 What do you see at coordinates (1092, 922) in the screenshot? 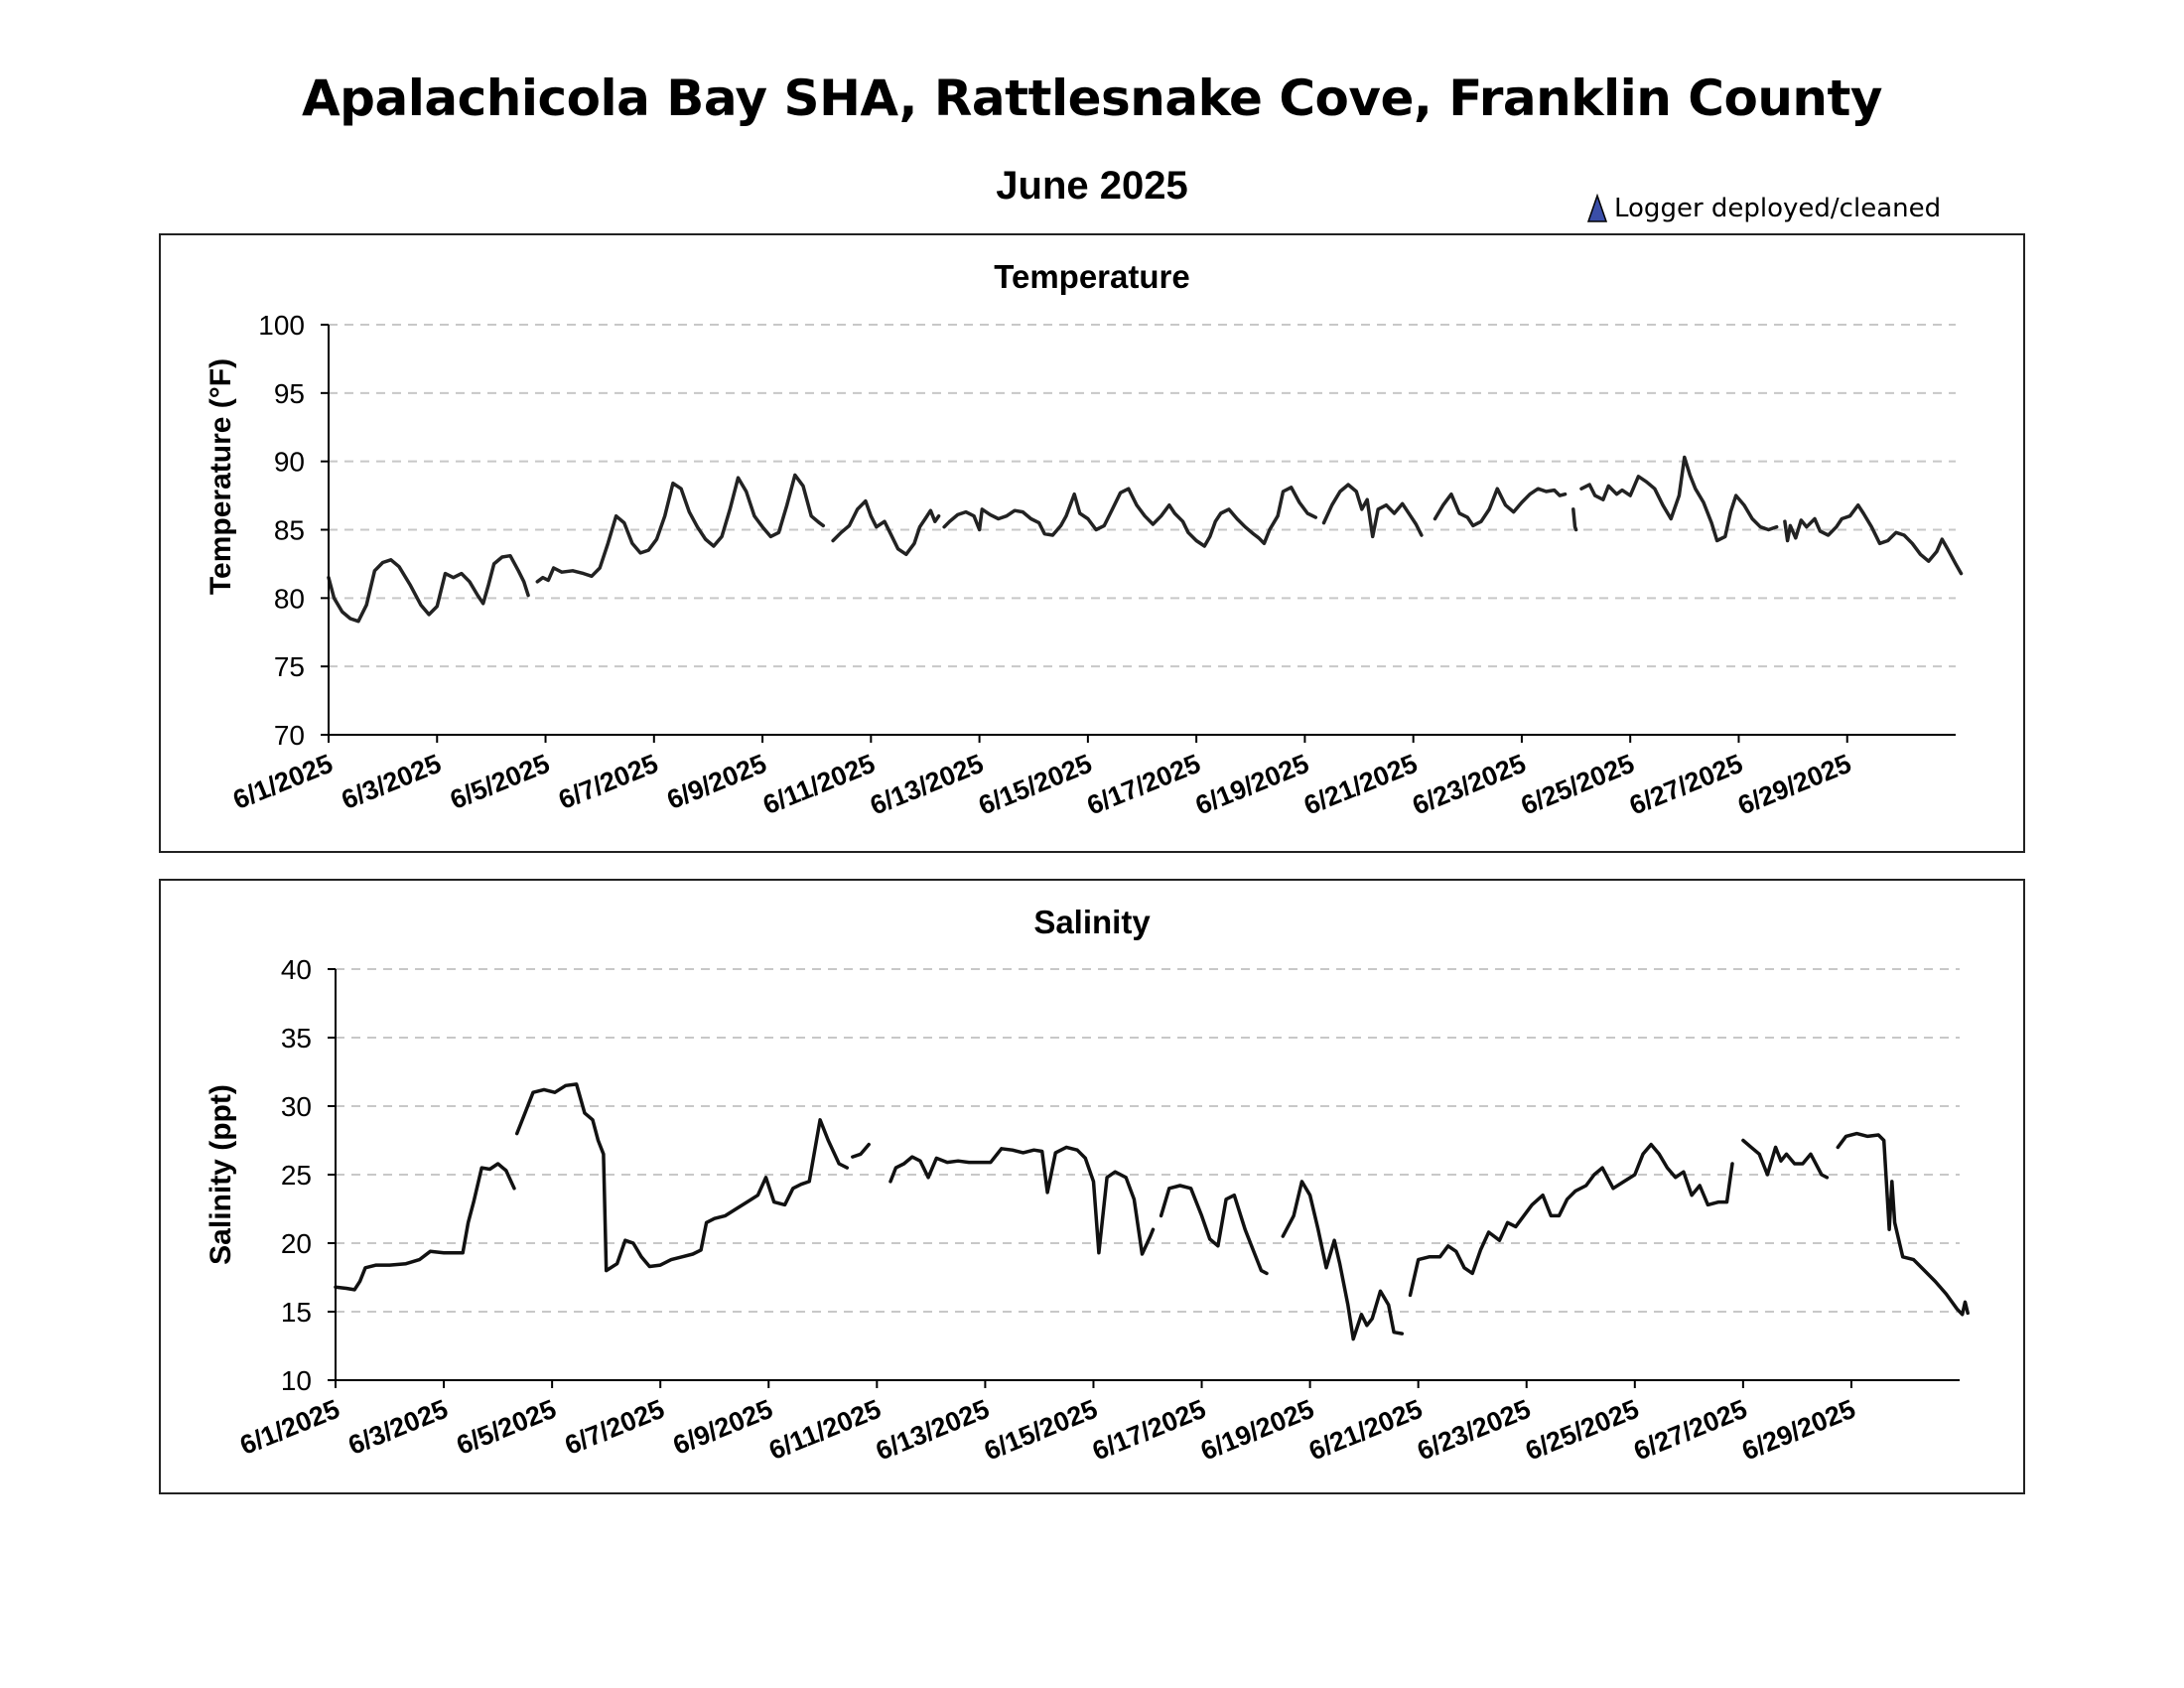
I see `salinity-chart-title: Salinity` at bounding box center [1092, 922].